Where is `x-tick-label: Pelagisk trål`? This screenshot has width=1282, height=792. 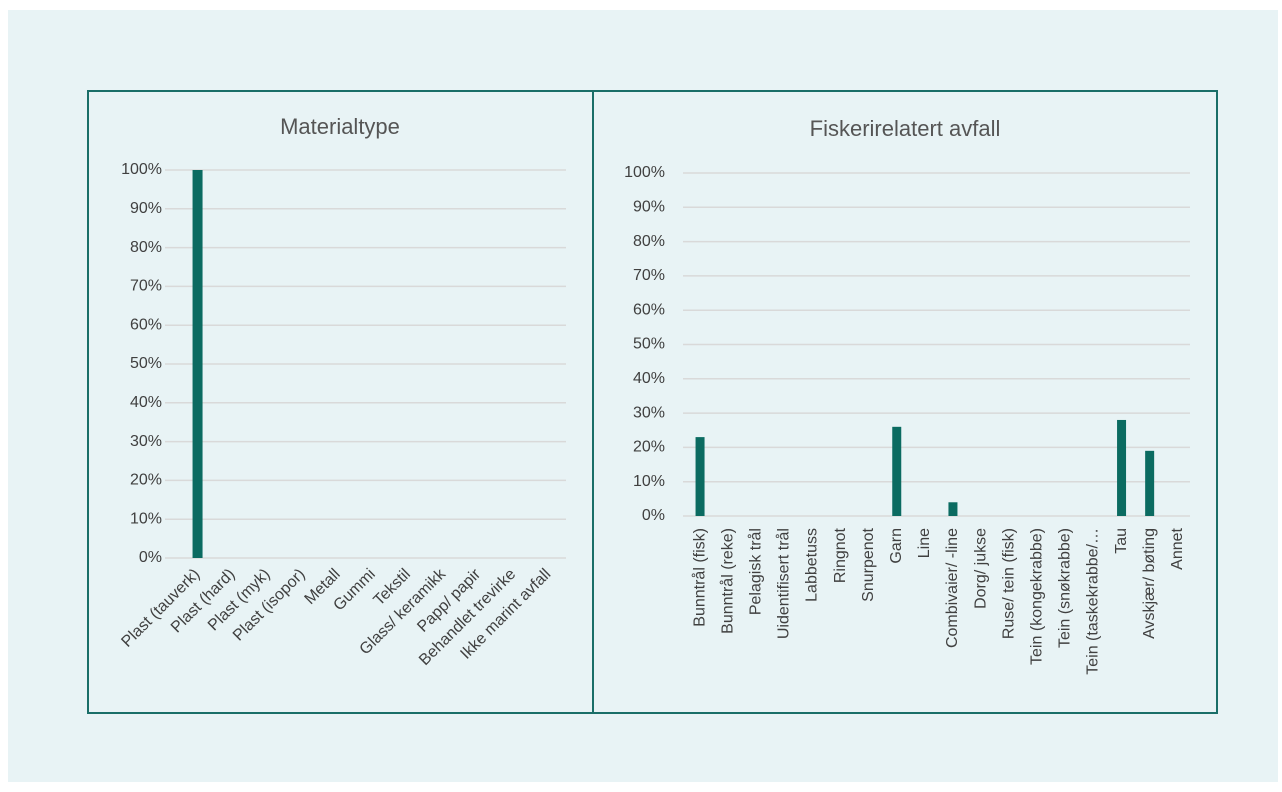
x-tick-label: Pelagisk trål is located at coordinates (755, 571).